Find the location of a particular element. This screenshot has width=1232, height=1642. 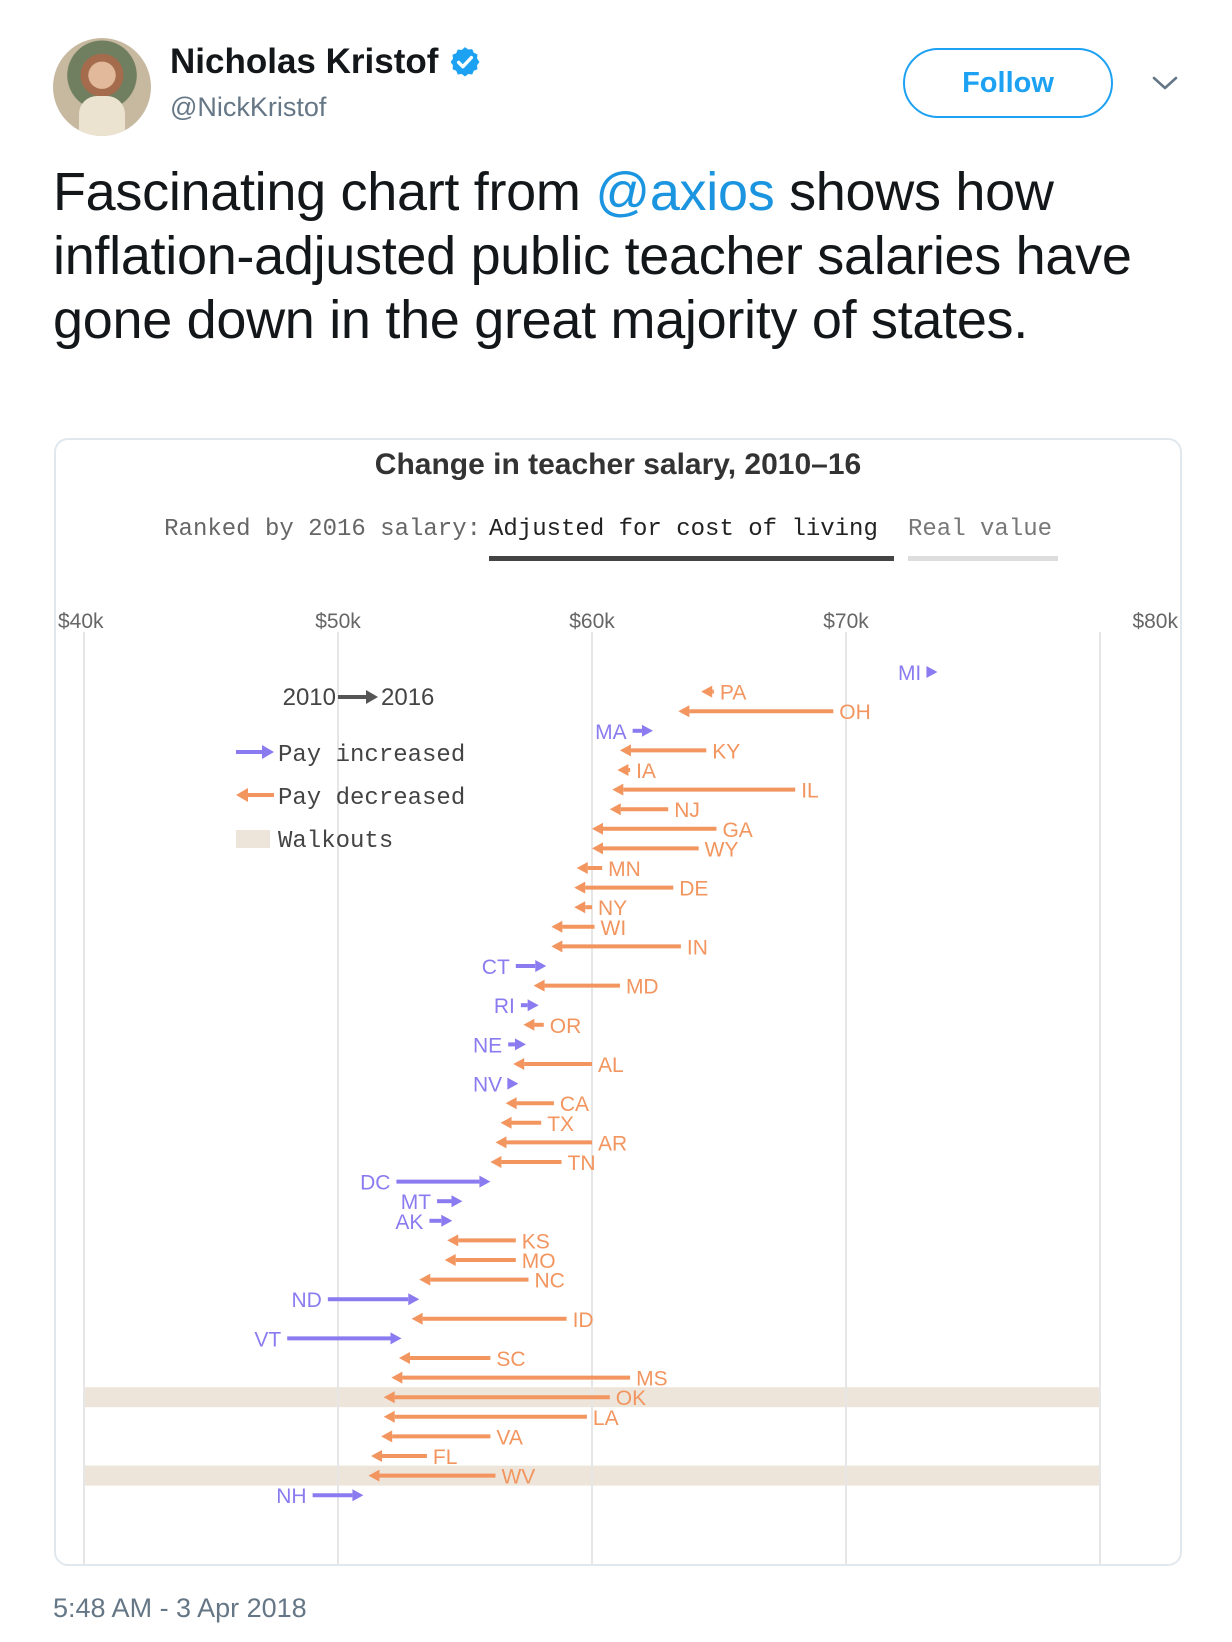

follow-button: Follow is located at coordinates (1008, 83).